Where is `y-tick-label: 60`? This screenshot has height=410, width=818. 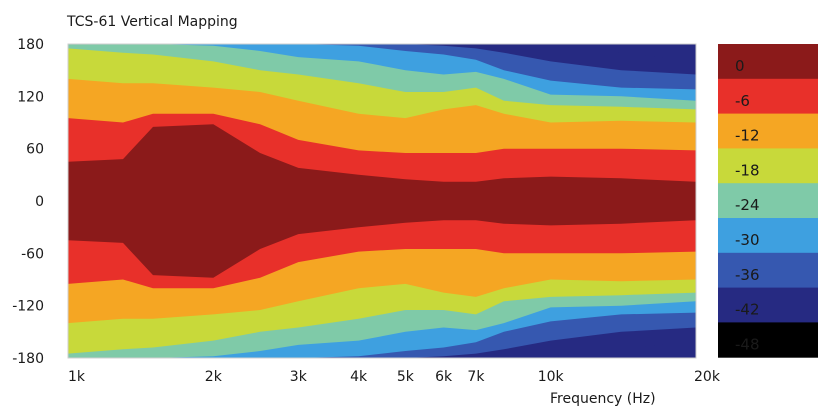
y-tick-label: 60 is located at coordinates (35, 150).